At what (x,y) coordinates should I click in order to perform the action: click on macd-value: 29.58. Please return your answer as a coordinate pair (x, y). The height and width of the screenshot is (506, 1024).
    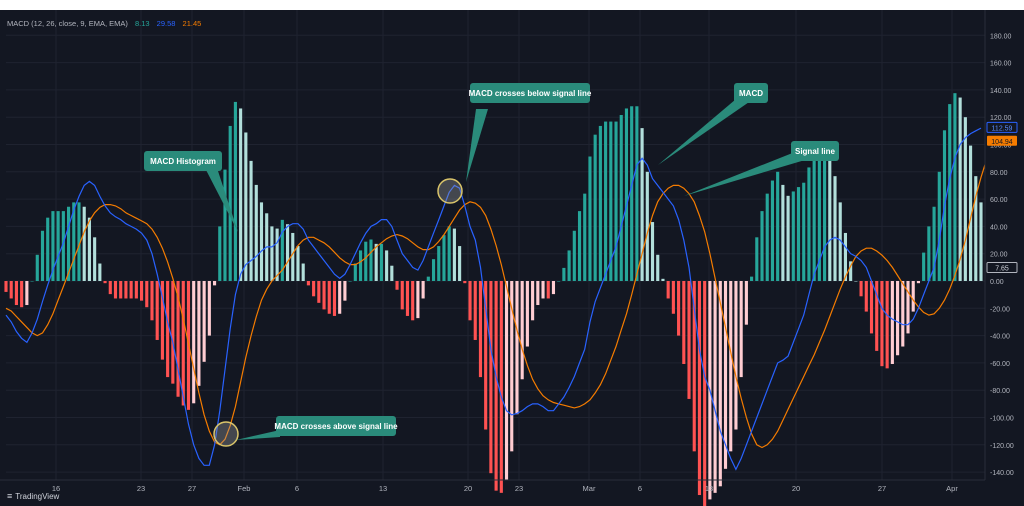
    Looking at the image, I should click on (166, 23).